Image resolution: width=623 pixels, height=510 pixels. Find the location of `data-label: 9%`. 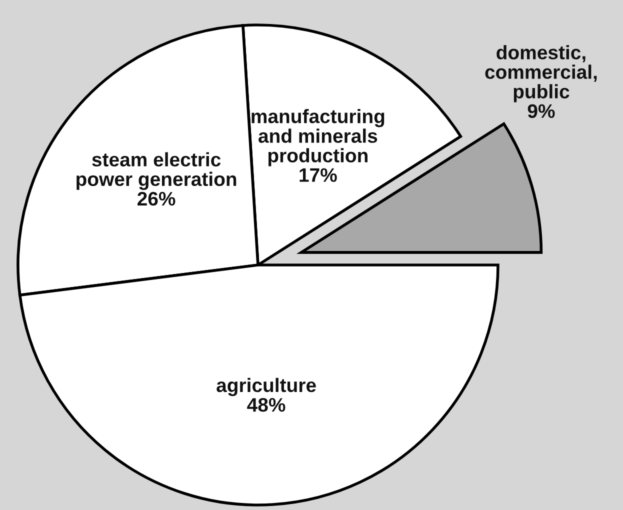

data-label: 9% is located at coordinates (541, 111).